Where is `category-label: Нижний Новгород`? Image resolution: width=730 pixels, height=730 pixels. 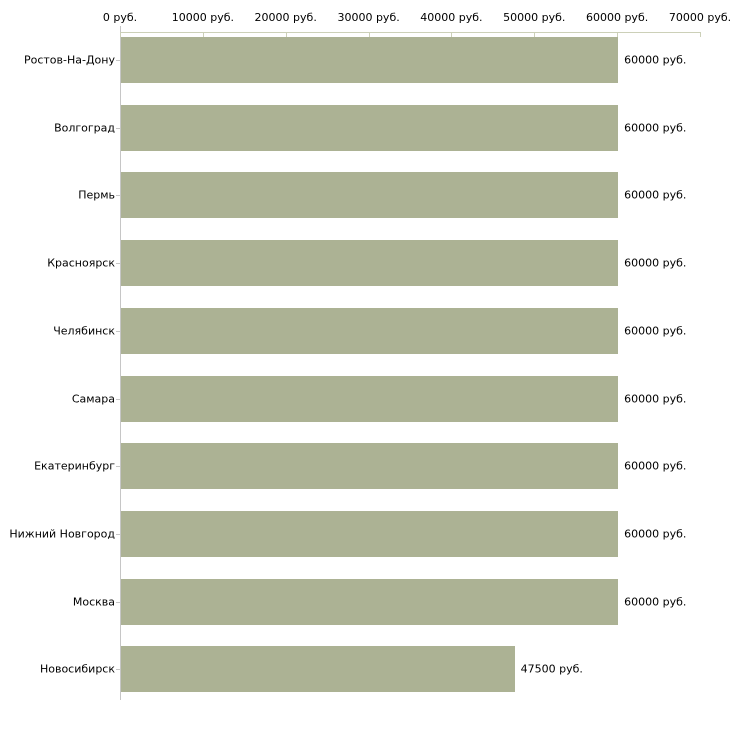
category-label: Нижний Новгород is located at coordinates (62, 534).